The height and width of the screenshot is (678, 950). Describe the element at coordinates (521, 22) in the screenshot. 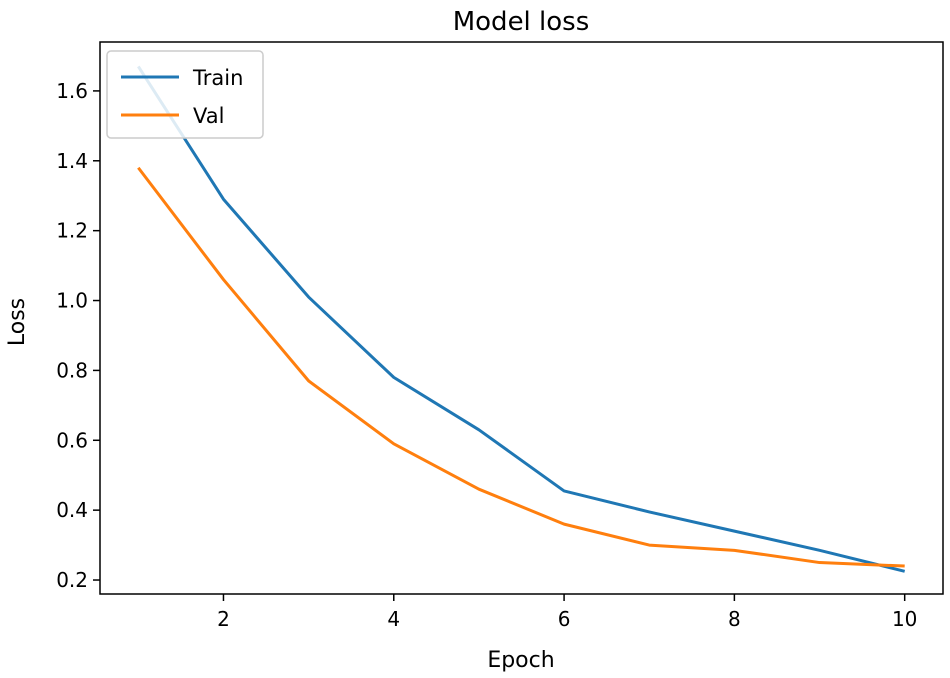

I see `chart-title: Model loss` at that location.